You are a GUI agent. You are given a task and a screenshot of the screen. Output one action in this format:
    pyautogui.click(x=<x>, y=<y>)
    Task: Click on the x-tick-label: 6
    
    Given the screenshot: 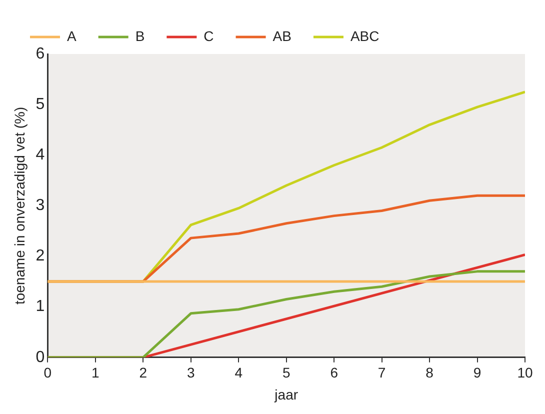 What is the action you would take?
    pyautogui.click(x=334, y=372)
    